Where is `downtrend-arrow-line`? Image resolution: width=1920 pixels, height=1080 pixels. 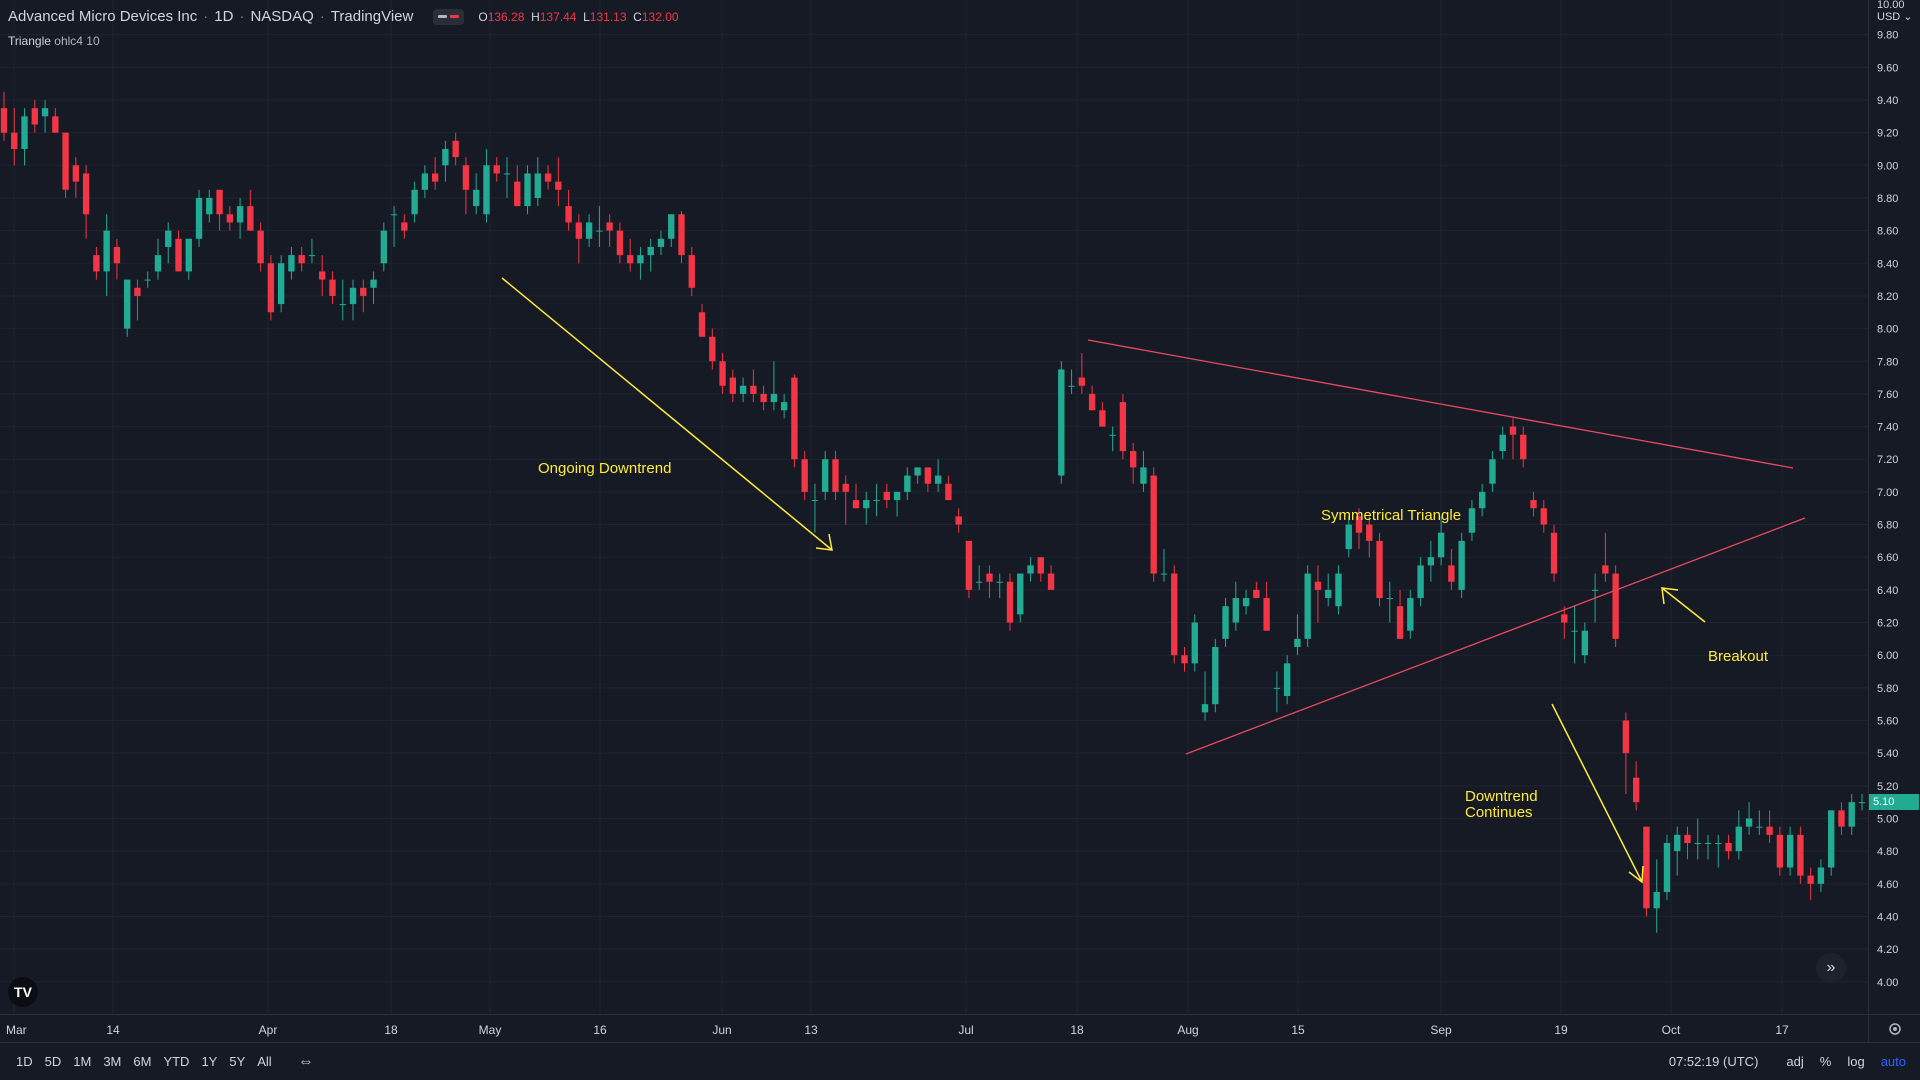
downtrend-arrow-line is located at coordinates (667, 414).